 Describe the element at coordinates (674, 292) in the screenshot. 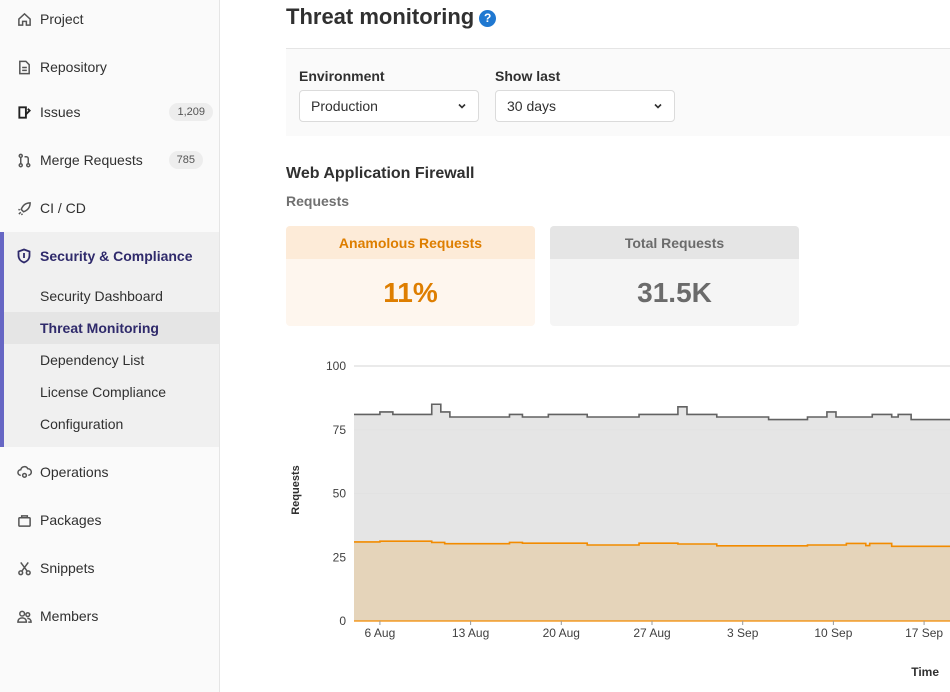

I see `total-requests-value: 31.5K` at that location.